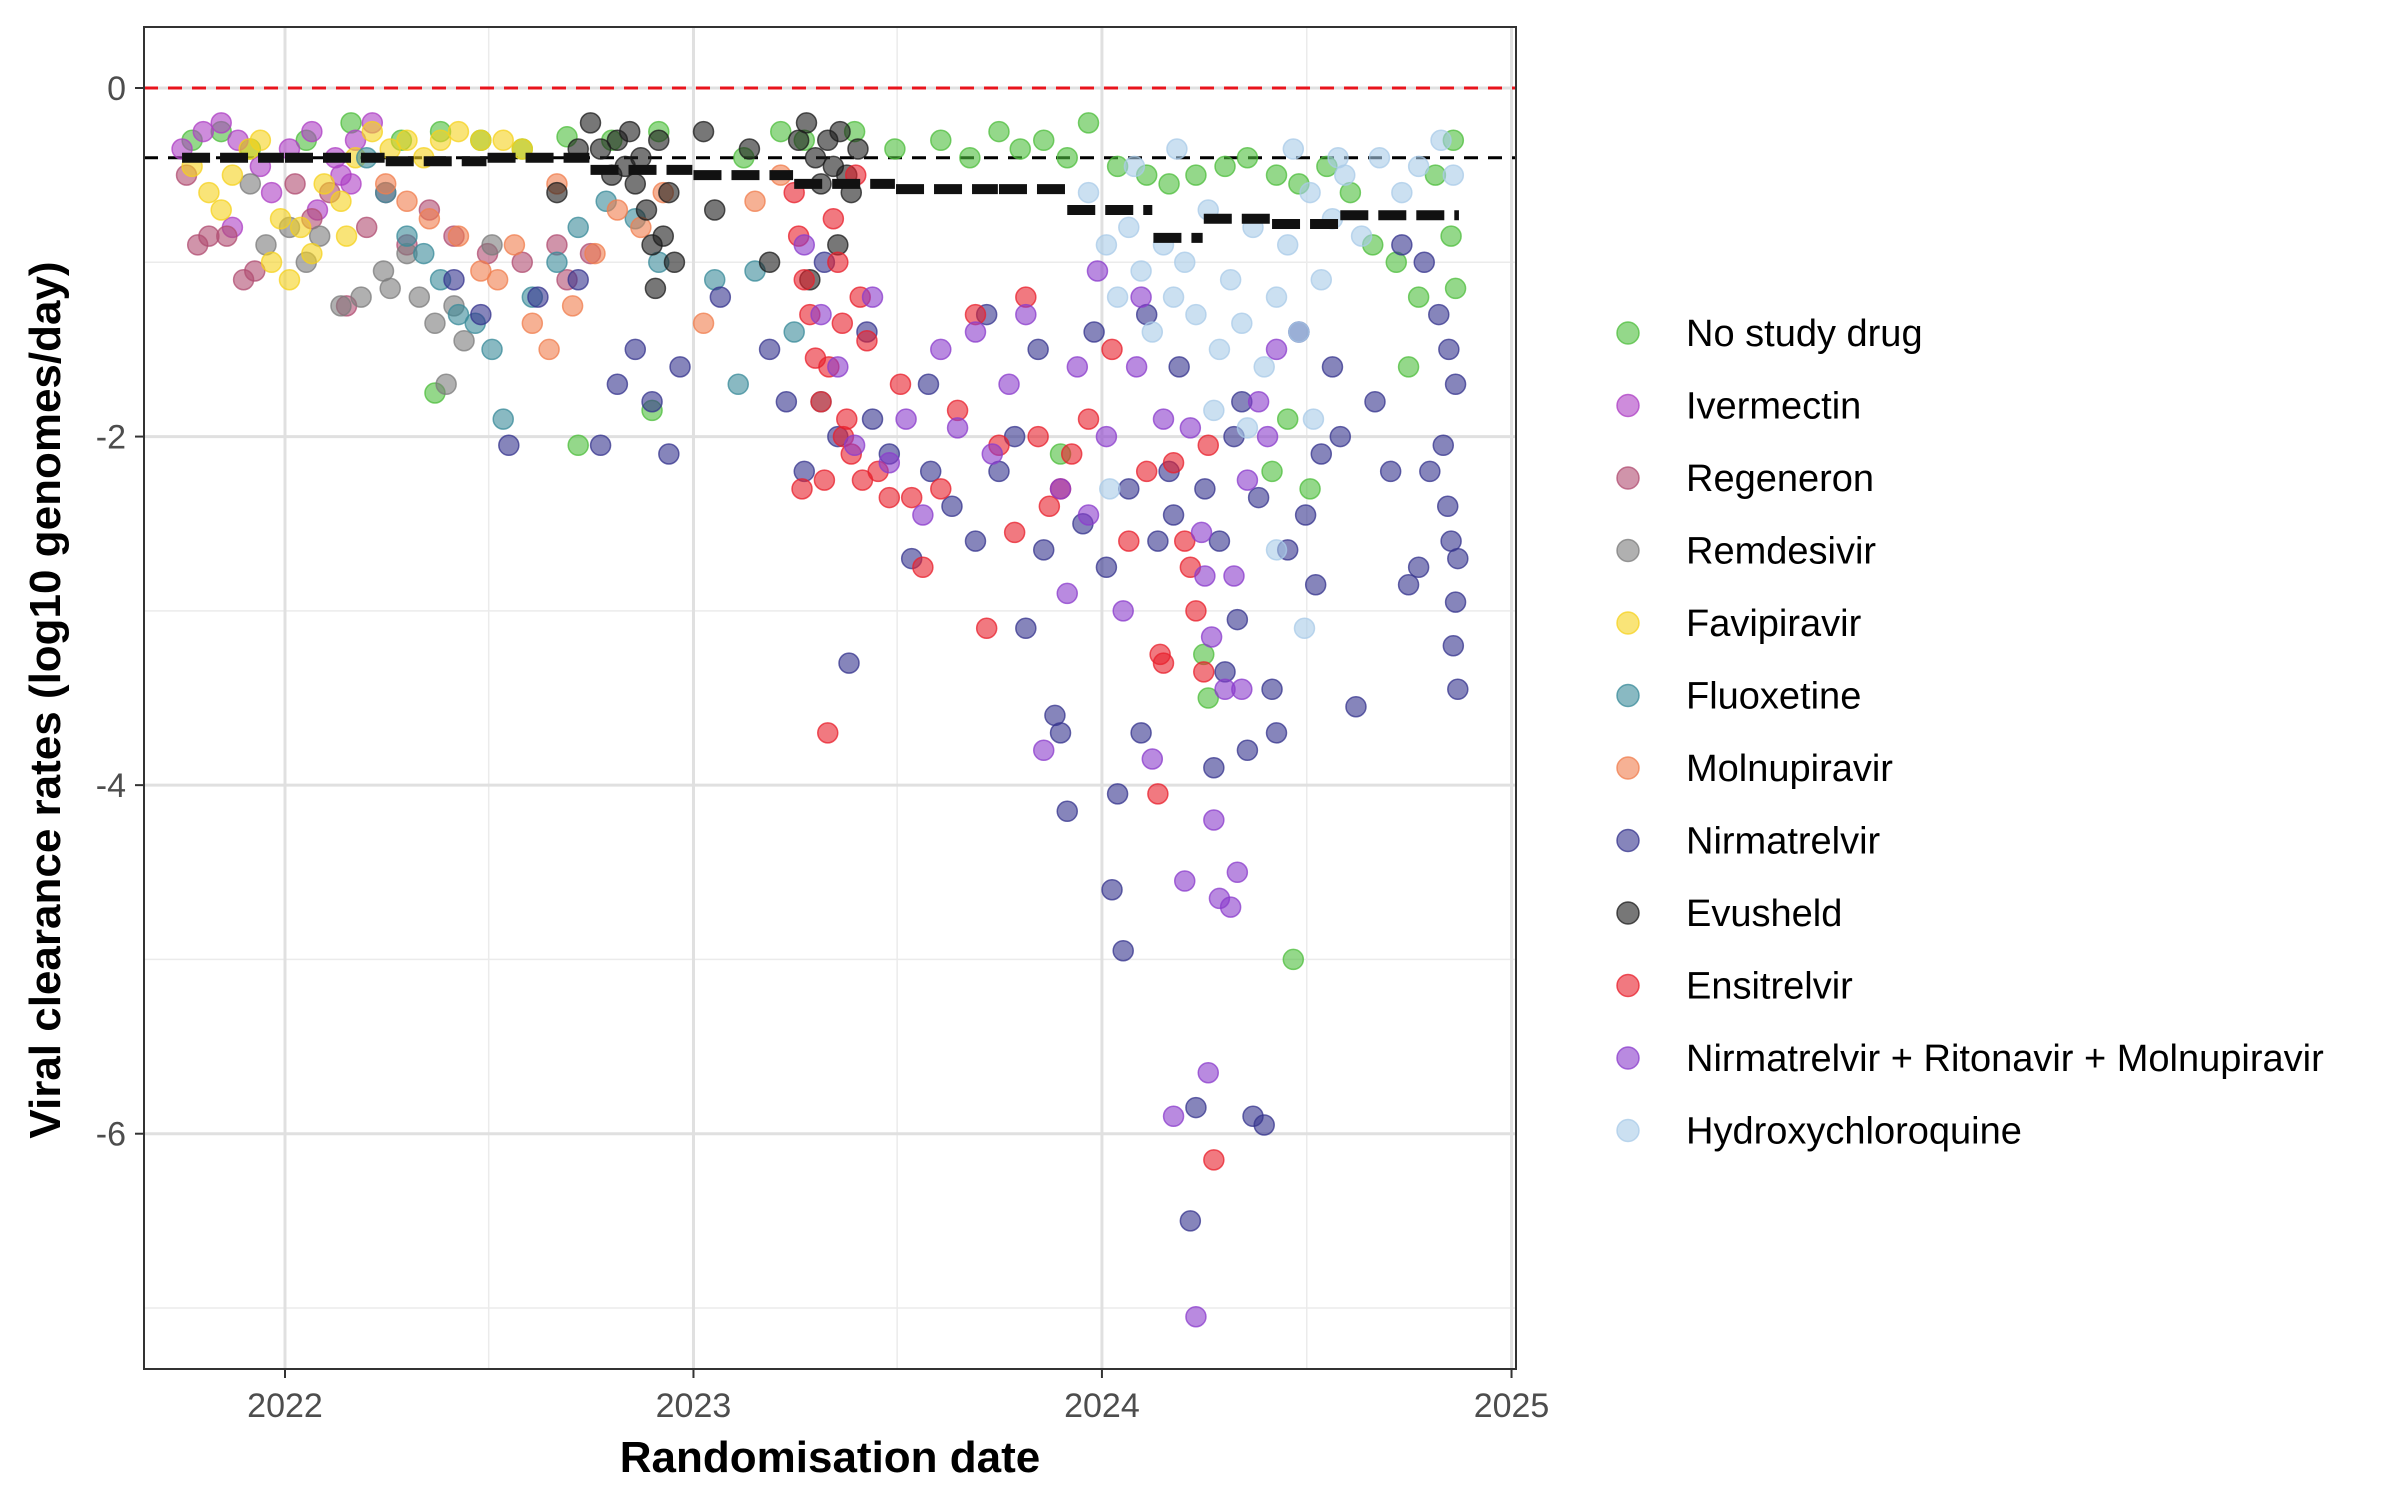 The height and width of the screenshot is (1500, 2400). I want to click on x-axis-title: Randomisation date, so click(830, 1457).